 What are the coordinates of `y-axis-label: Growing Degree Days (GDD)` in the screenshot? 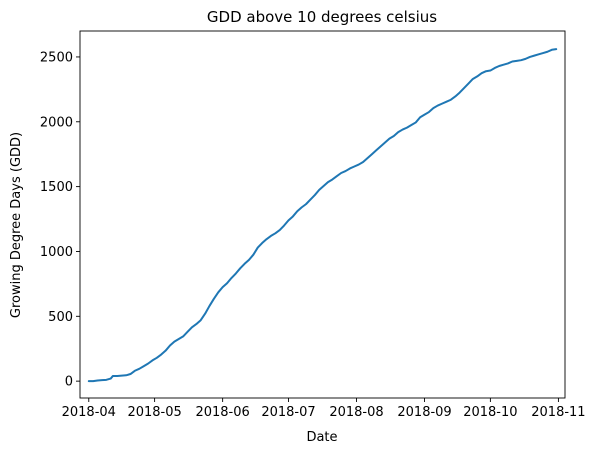 It's located at (16, 225).